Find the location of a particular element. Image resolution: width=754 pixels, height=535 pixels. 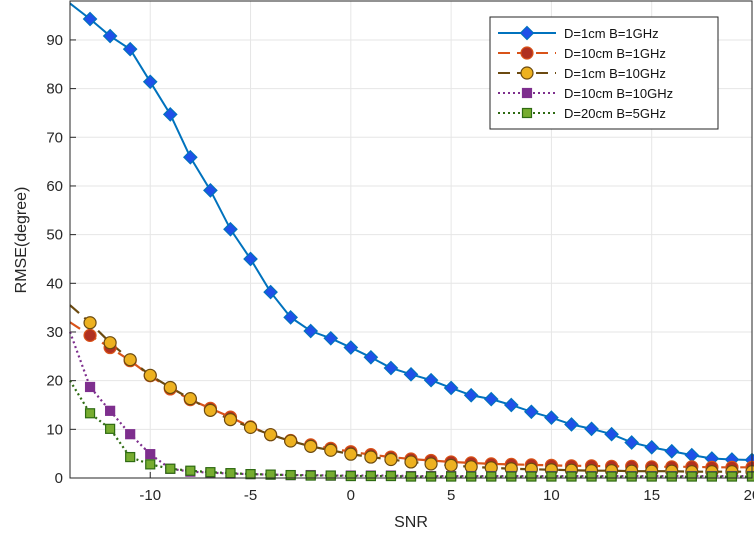

y-axis-label: RMSE(degree) is located at coordinates (21, 240).